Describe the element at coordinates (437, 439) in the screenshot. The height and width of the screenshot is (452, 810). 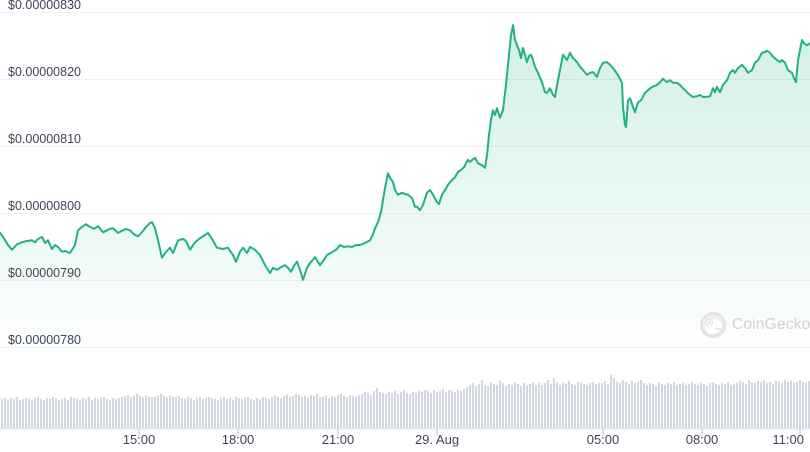
I see `x-axis-label: 29. Aug` at that location.